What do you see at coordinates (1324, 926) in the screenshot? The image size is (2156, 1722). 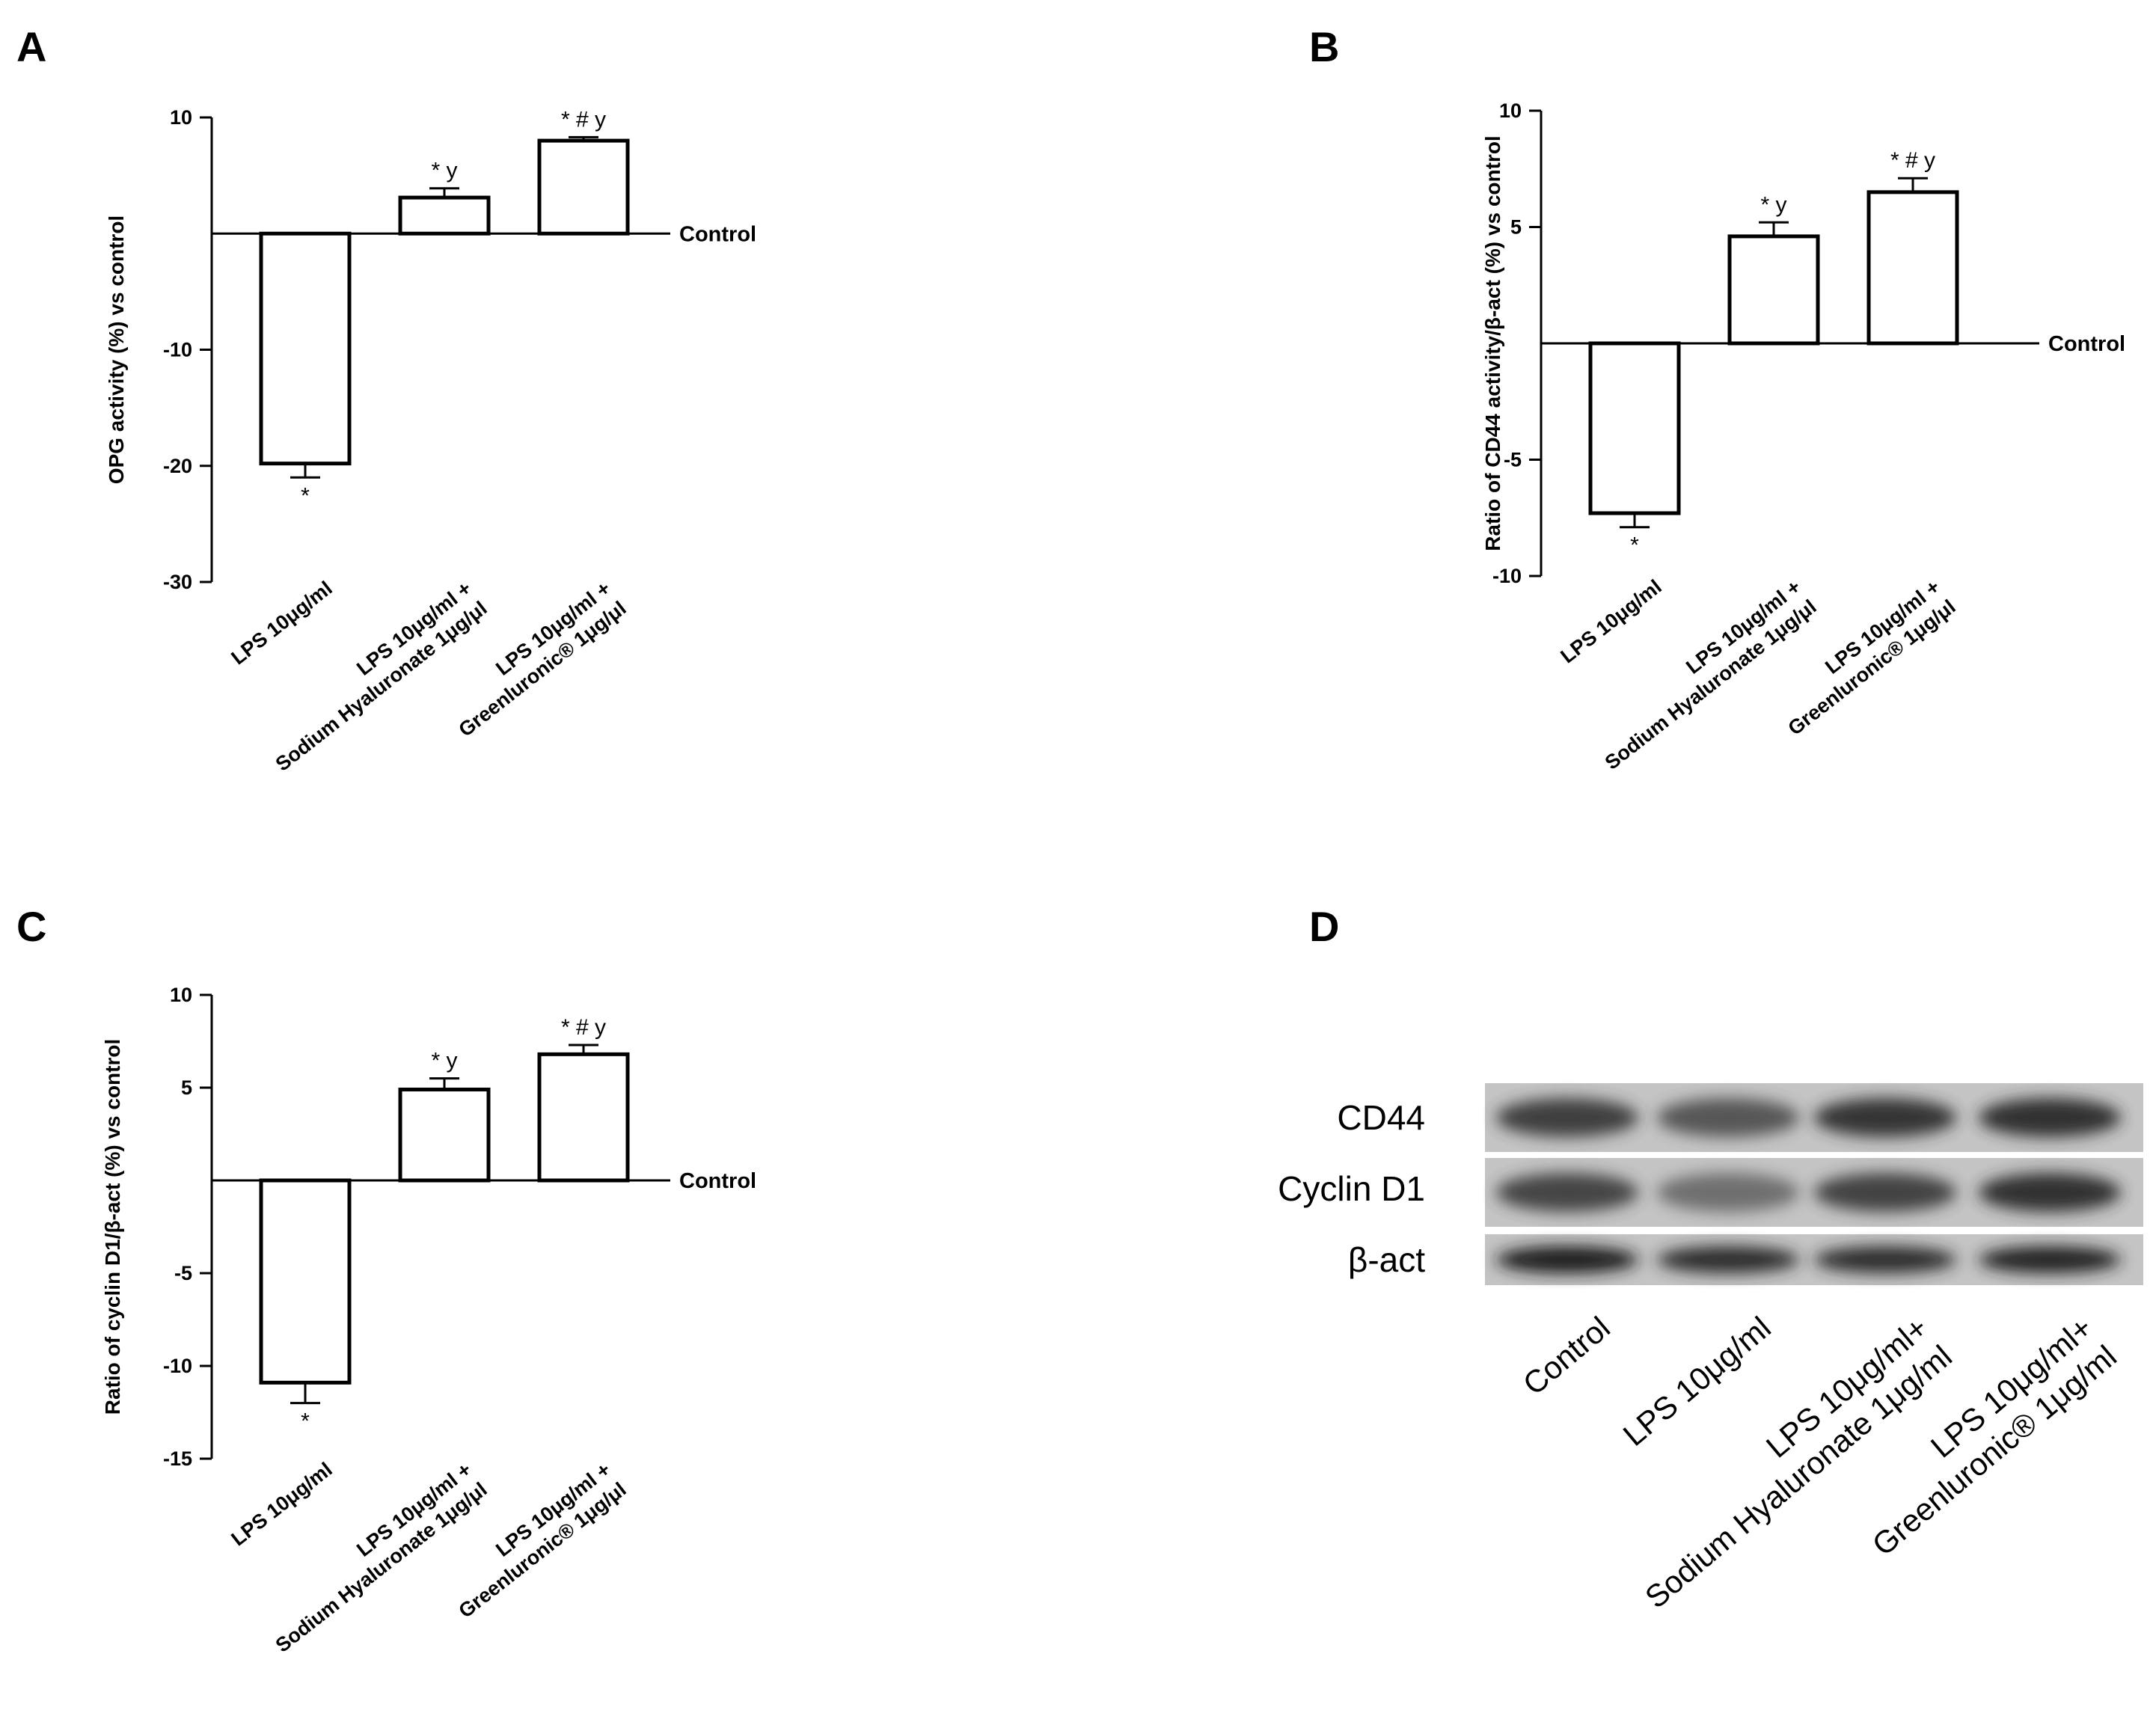 I see `panel-letter: D` at bounding box center [1324, 926].